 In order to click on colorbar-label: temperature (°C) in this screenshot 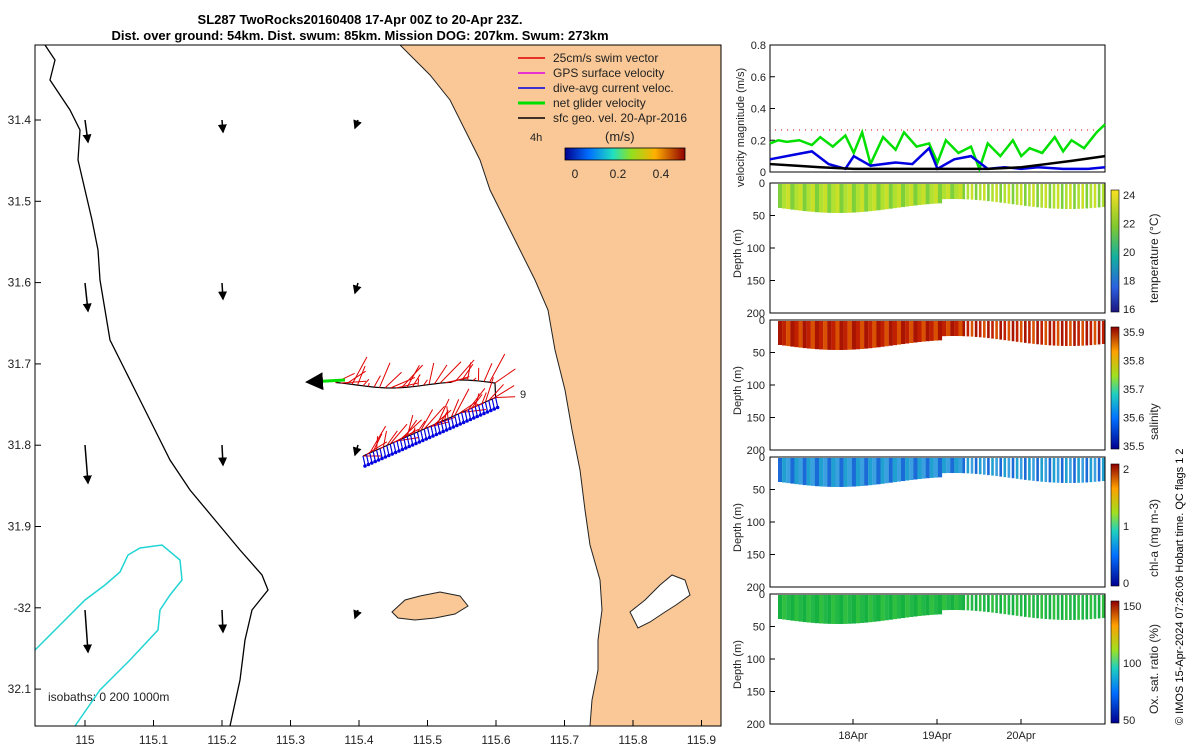, I will do `click(1154, 259)`.